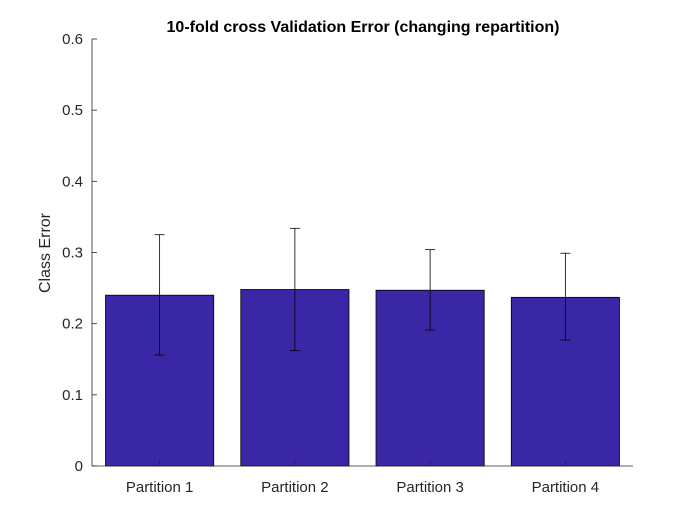 This screenshot has width=700, height=530. Describe the element at coordinates (72, 395) in the screenshot. I see `y-tick-label: 0.1` at that location.